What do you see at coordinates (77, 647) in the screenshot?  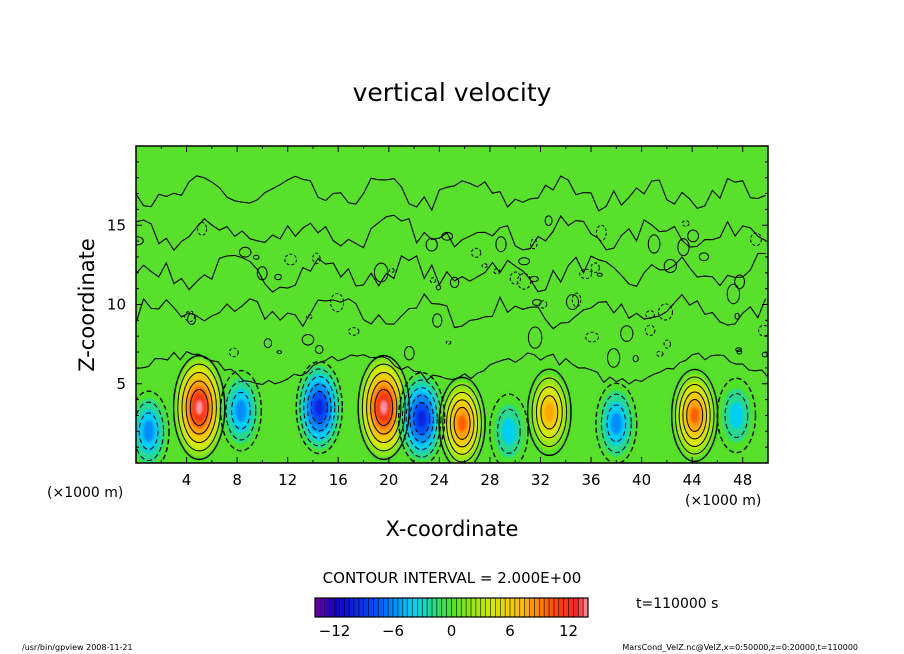 I see `footer-left: /usr/bin/gpview 2008-11-21` at bounding box center [77, 647].